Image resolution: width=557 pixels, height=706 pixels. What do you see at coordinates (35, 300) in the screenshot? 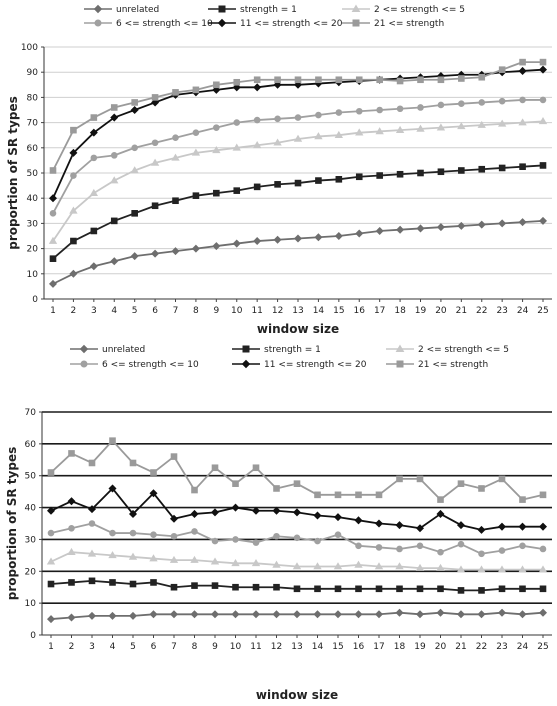
I see `chart1-y-tick-label: 0` at bounding box center [35, 300].